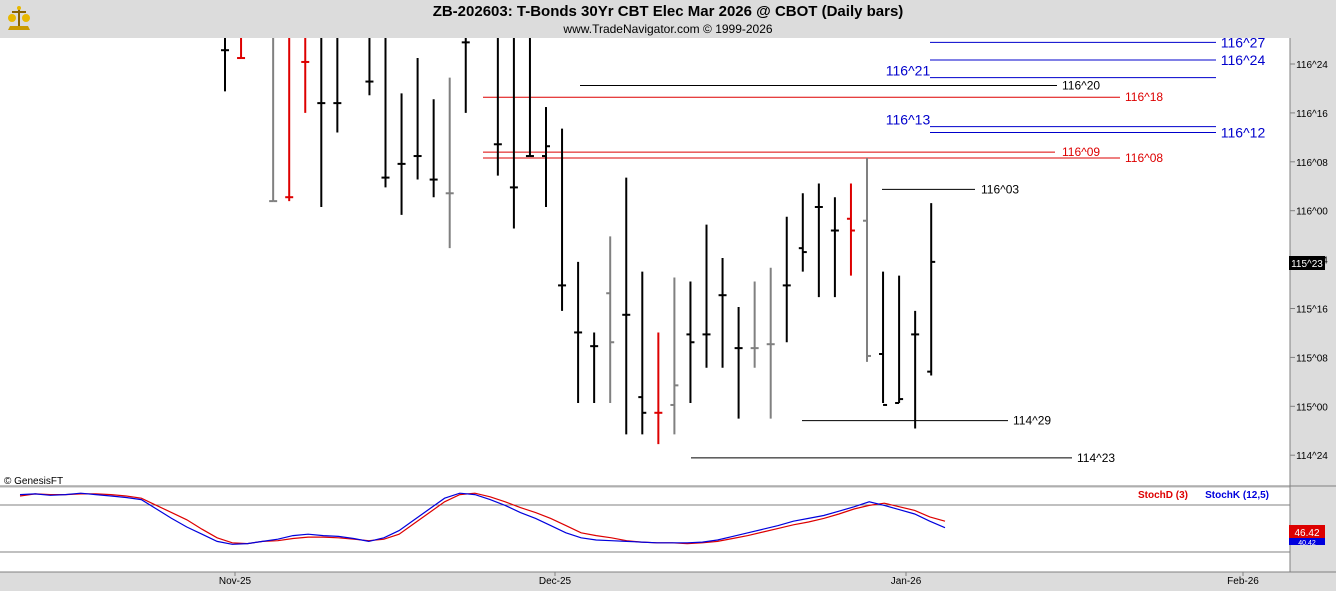 The image size is (1336, 591). What do you see at coordinates (668, 29) in the screenshot?
I see `chart-subtitle: www.TradeNavigator.com © 1999-2026` at bounding box center [668, 29].